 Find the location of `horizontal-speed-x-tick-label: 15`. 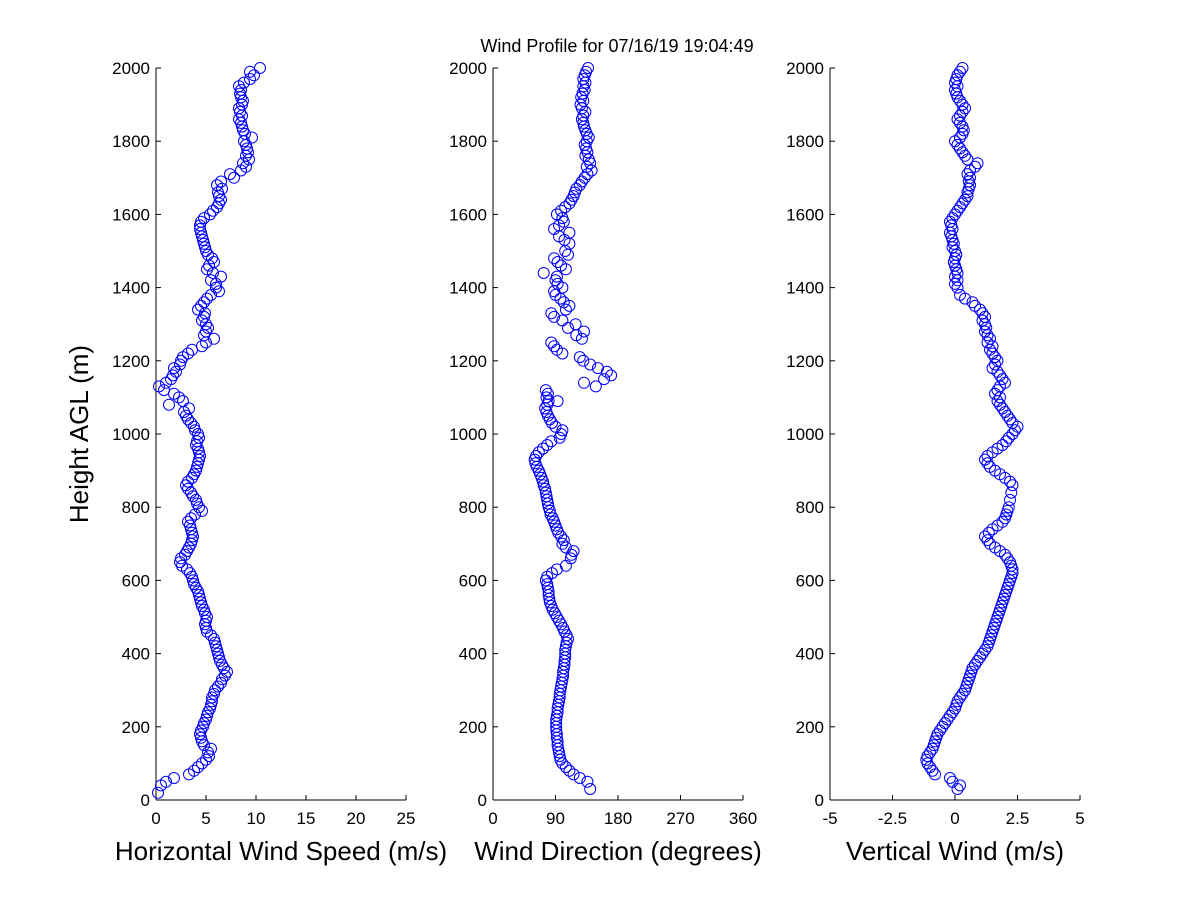

horizontal-speed-x-tick-label: 15 is located at coordinates (306, 818).